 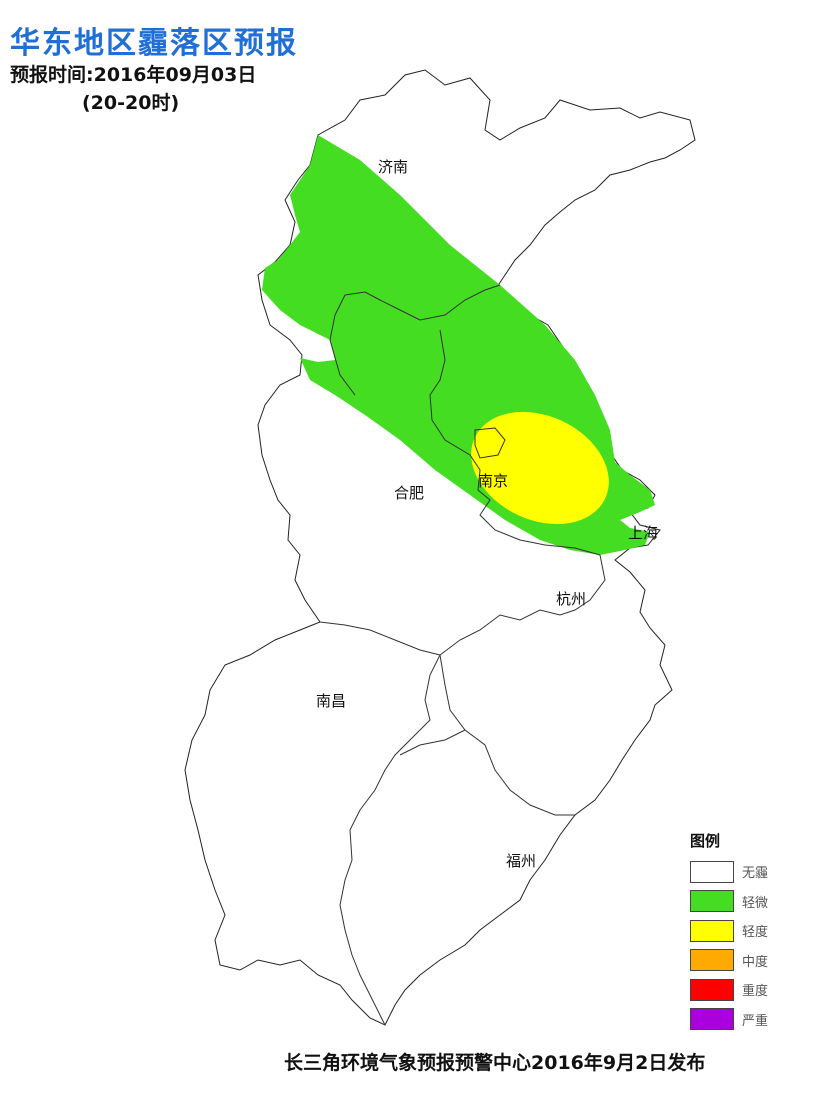 I want to click on publisher-footer: 长三角环境气象预报预警中心2016年9月2日发布, so click(x=495, y=1063).